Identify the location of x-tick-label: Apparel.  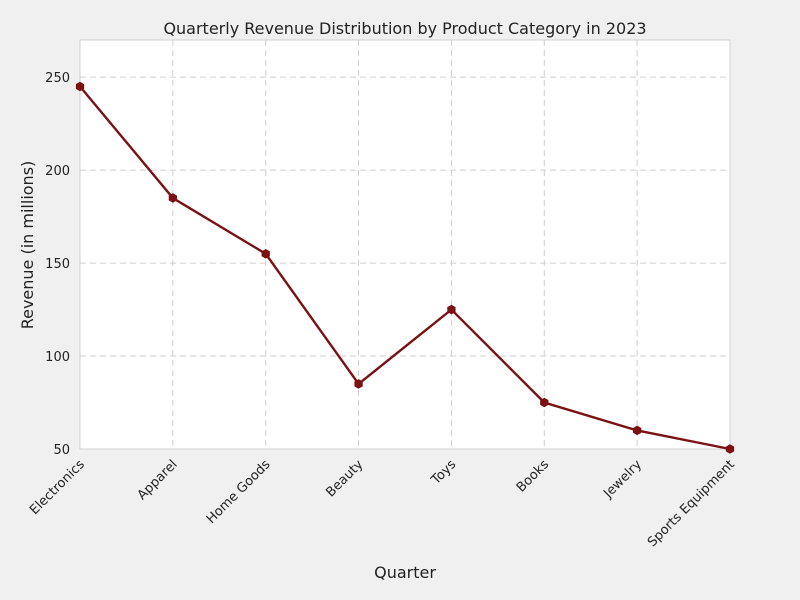
(158, 480).